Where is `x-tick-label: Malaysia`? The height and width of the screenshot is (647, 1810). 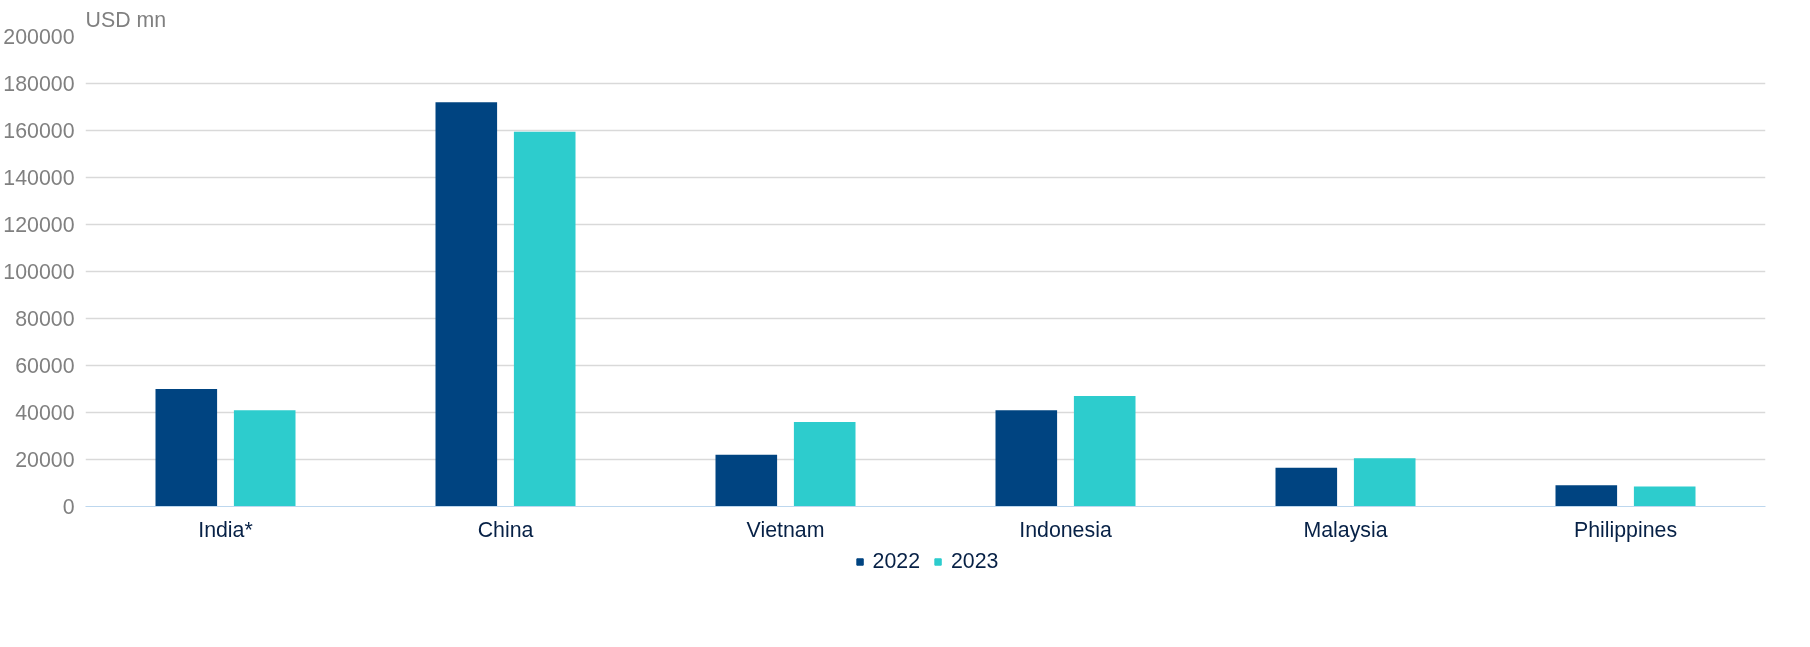 x-tick-label: Malaysia is located at coordinates (1345, 529).